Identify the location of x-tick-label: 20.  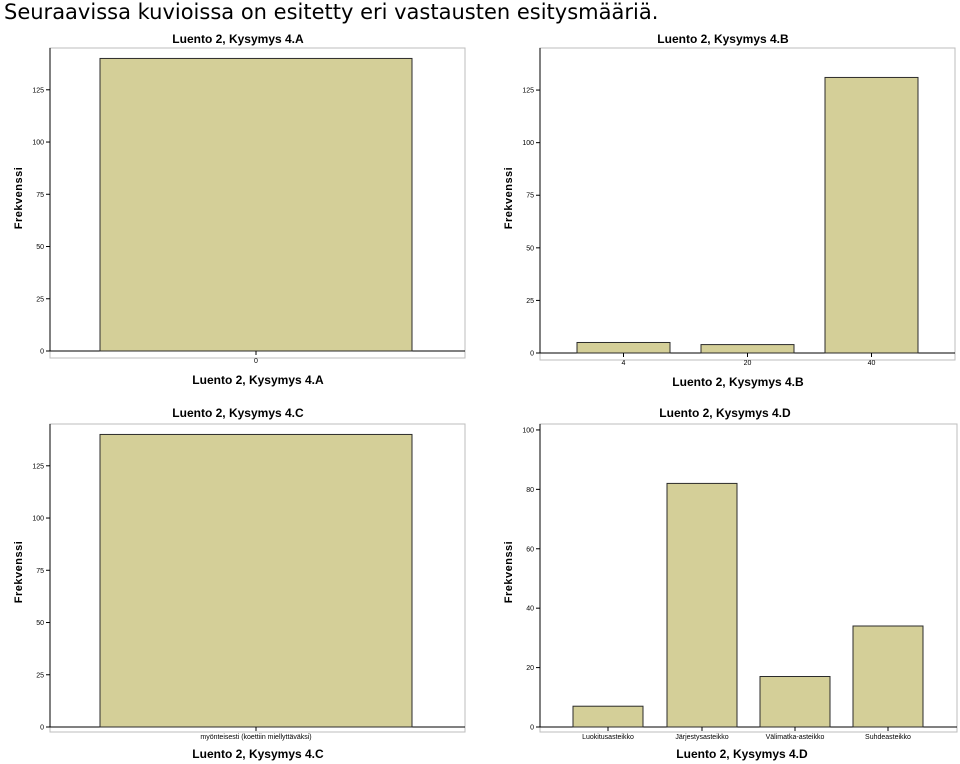
(748, 363).